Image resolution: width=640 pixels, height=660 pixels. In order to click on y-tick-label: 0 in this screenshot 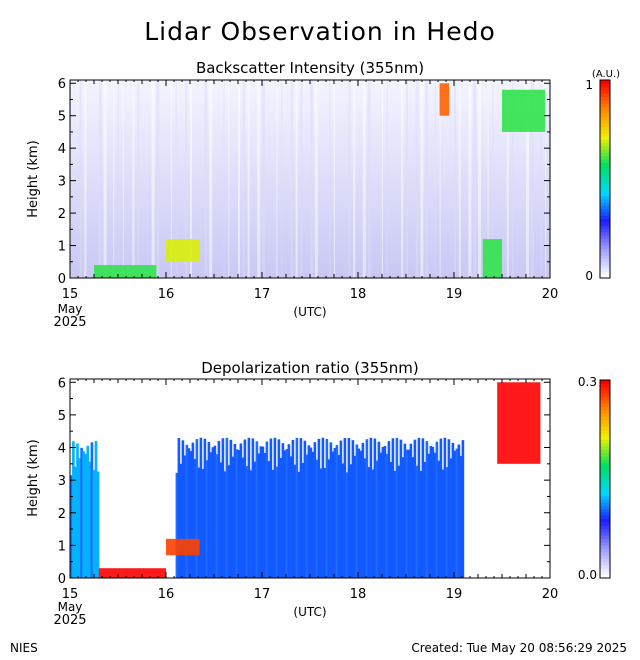, I will do `click(62, 579)`.